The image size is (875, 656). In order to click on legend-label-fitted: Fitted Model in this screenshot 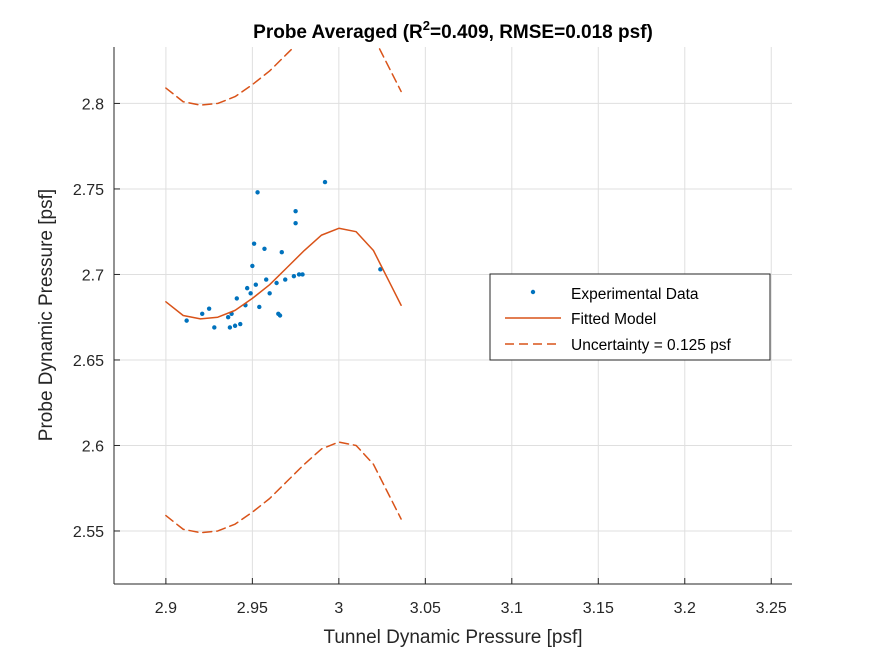, I will do `click(613, 319)`.